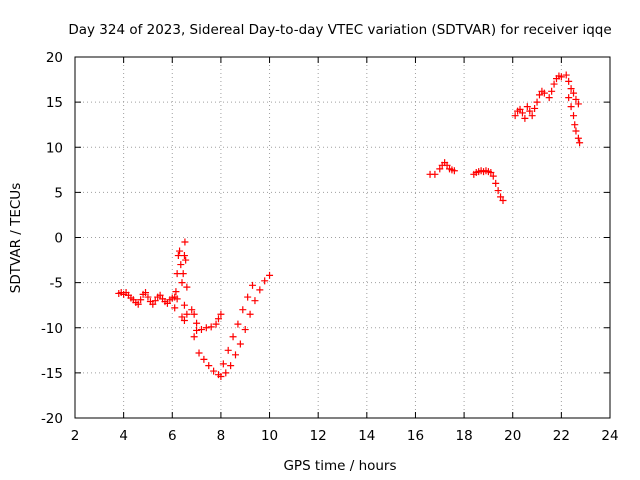 The width and height of the screenshot is (640, 480). Describe the element at coordinates (54, 103) in the screenshot. I see `y-tick-label: 15` at that location.